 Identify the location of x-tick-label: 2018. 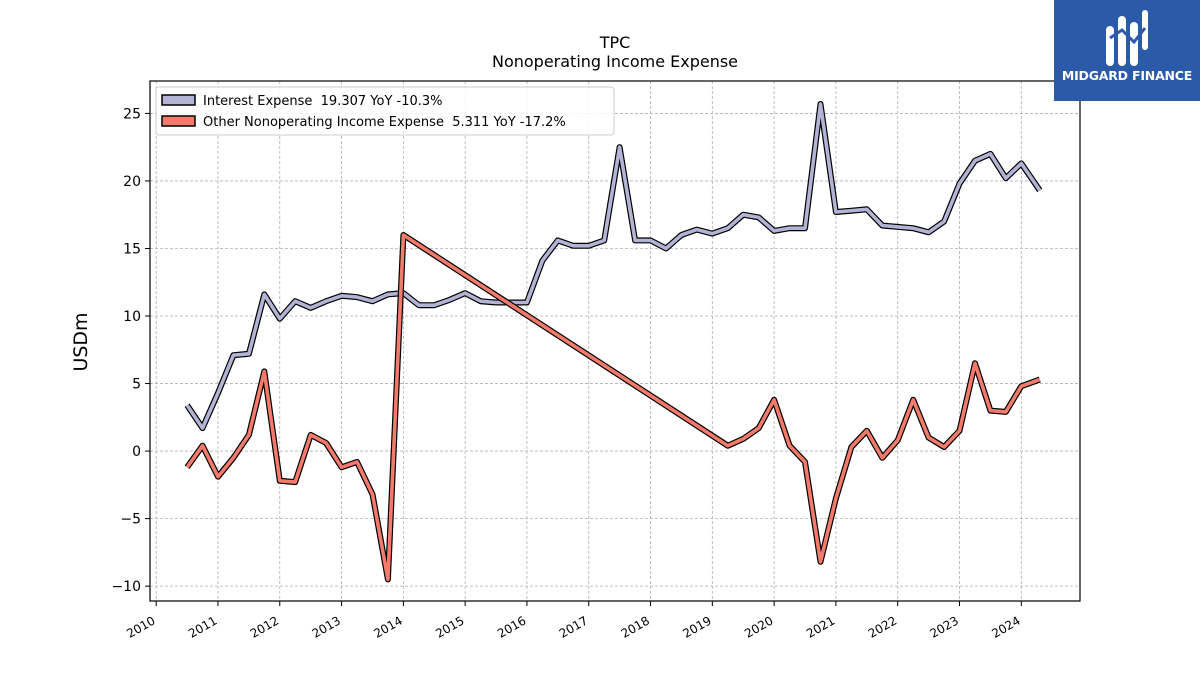
(635, 626).